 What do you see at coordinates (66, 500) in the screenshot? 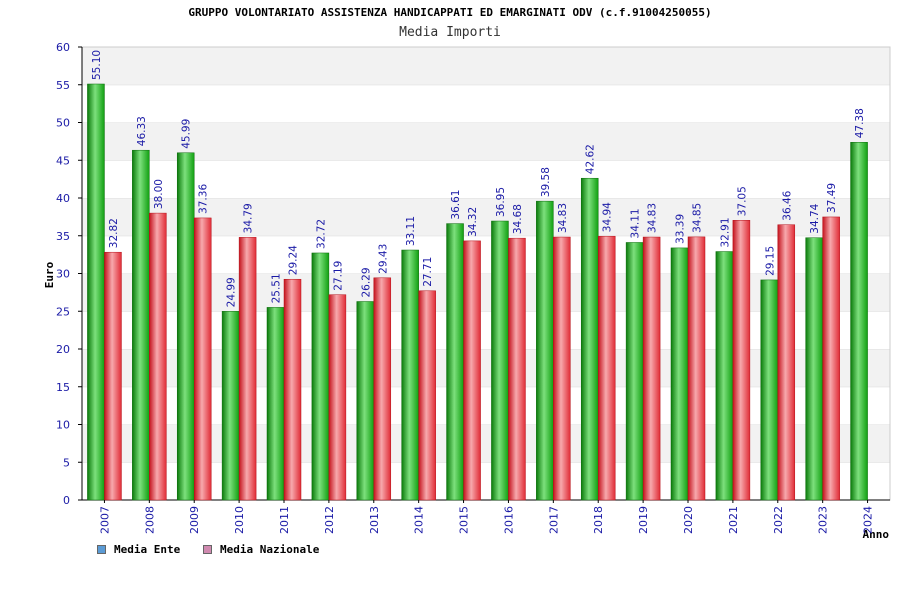
I see `y-tick-label: 0` at bounding box center [66, 500].